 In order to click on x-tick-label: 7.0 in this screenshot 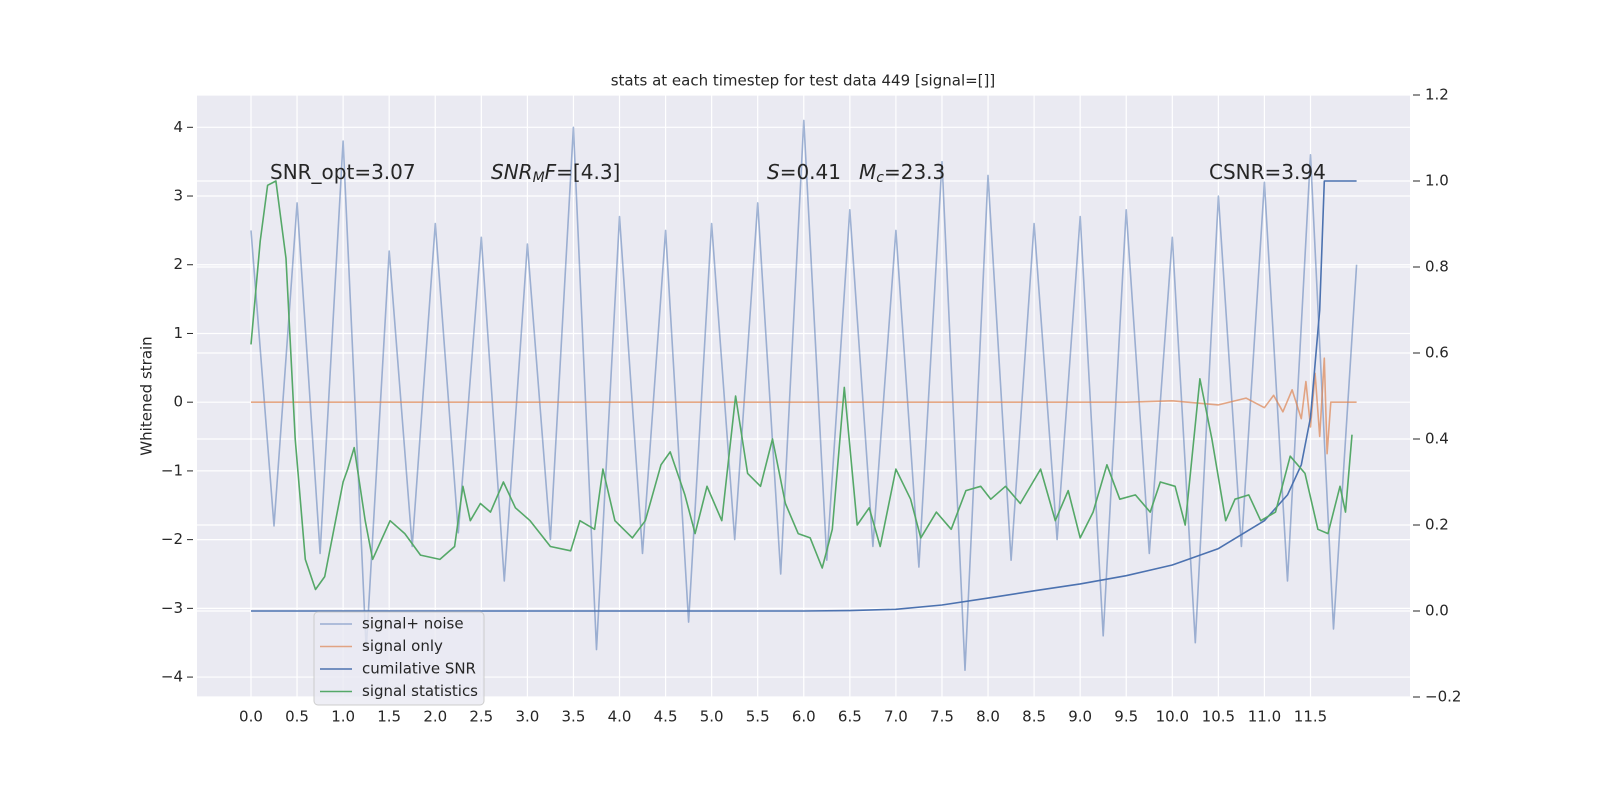, I will do `click(896, 717)`.